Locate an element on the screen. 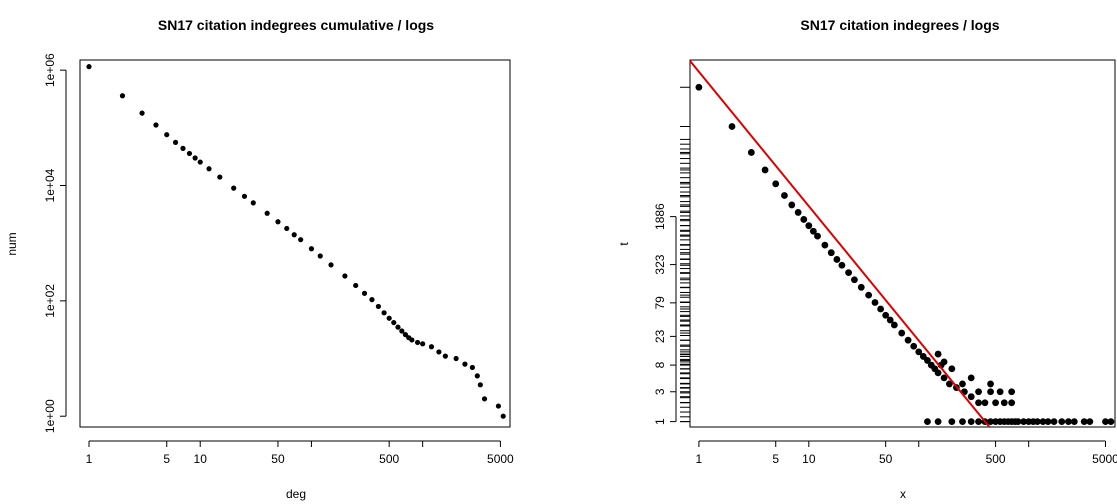  y-axis: 1e+00 1e+02 1e+04 1e+06 is located at coordinates (55, 243).